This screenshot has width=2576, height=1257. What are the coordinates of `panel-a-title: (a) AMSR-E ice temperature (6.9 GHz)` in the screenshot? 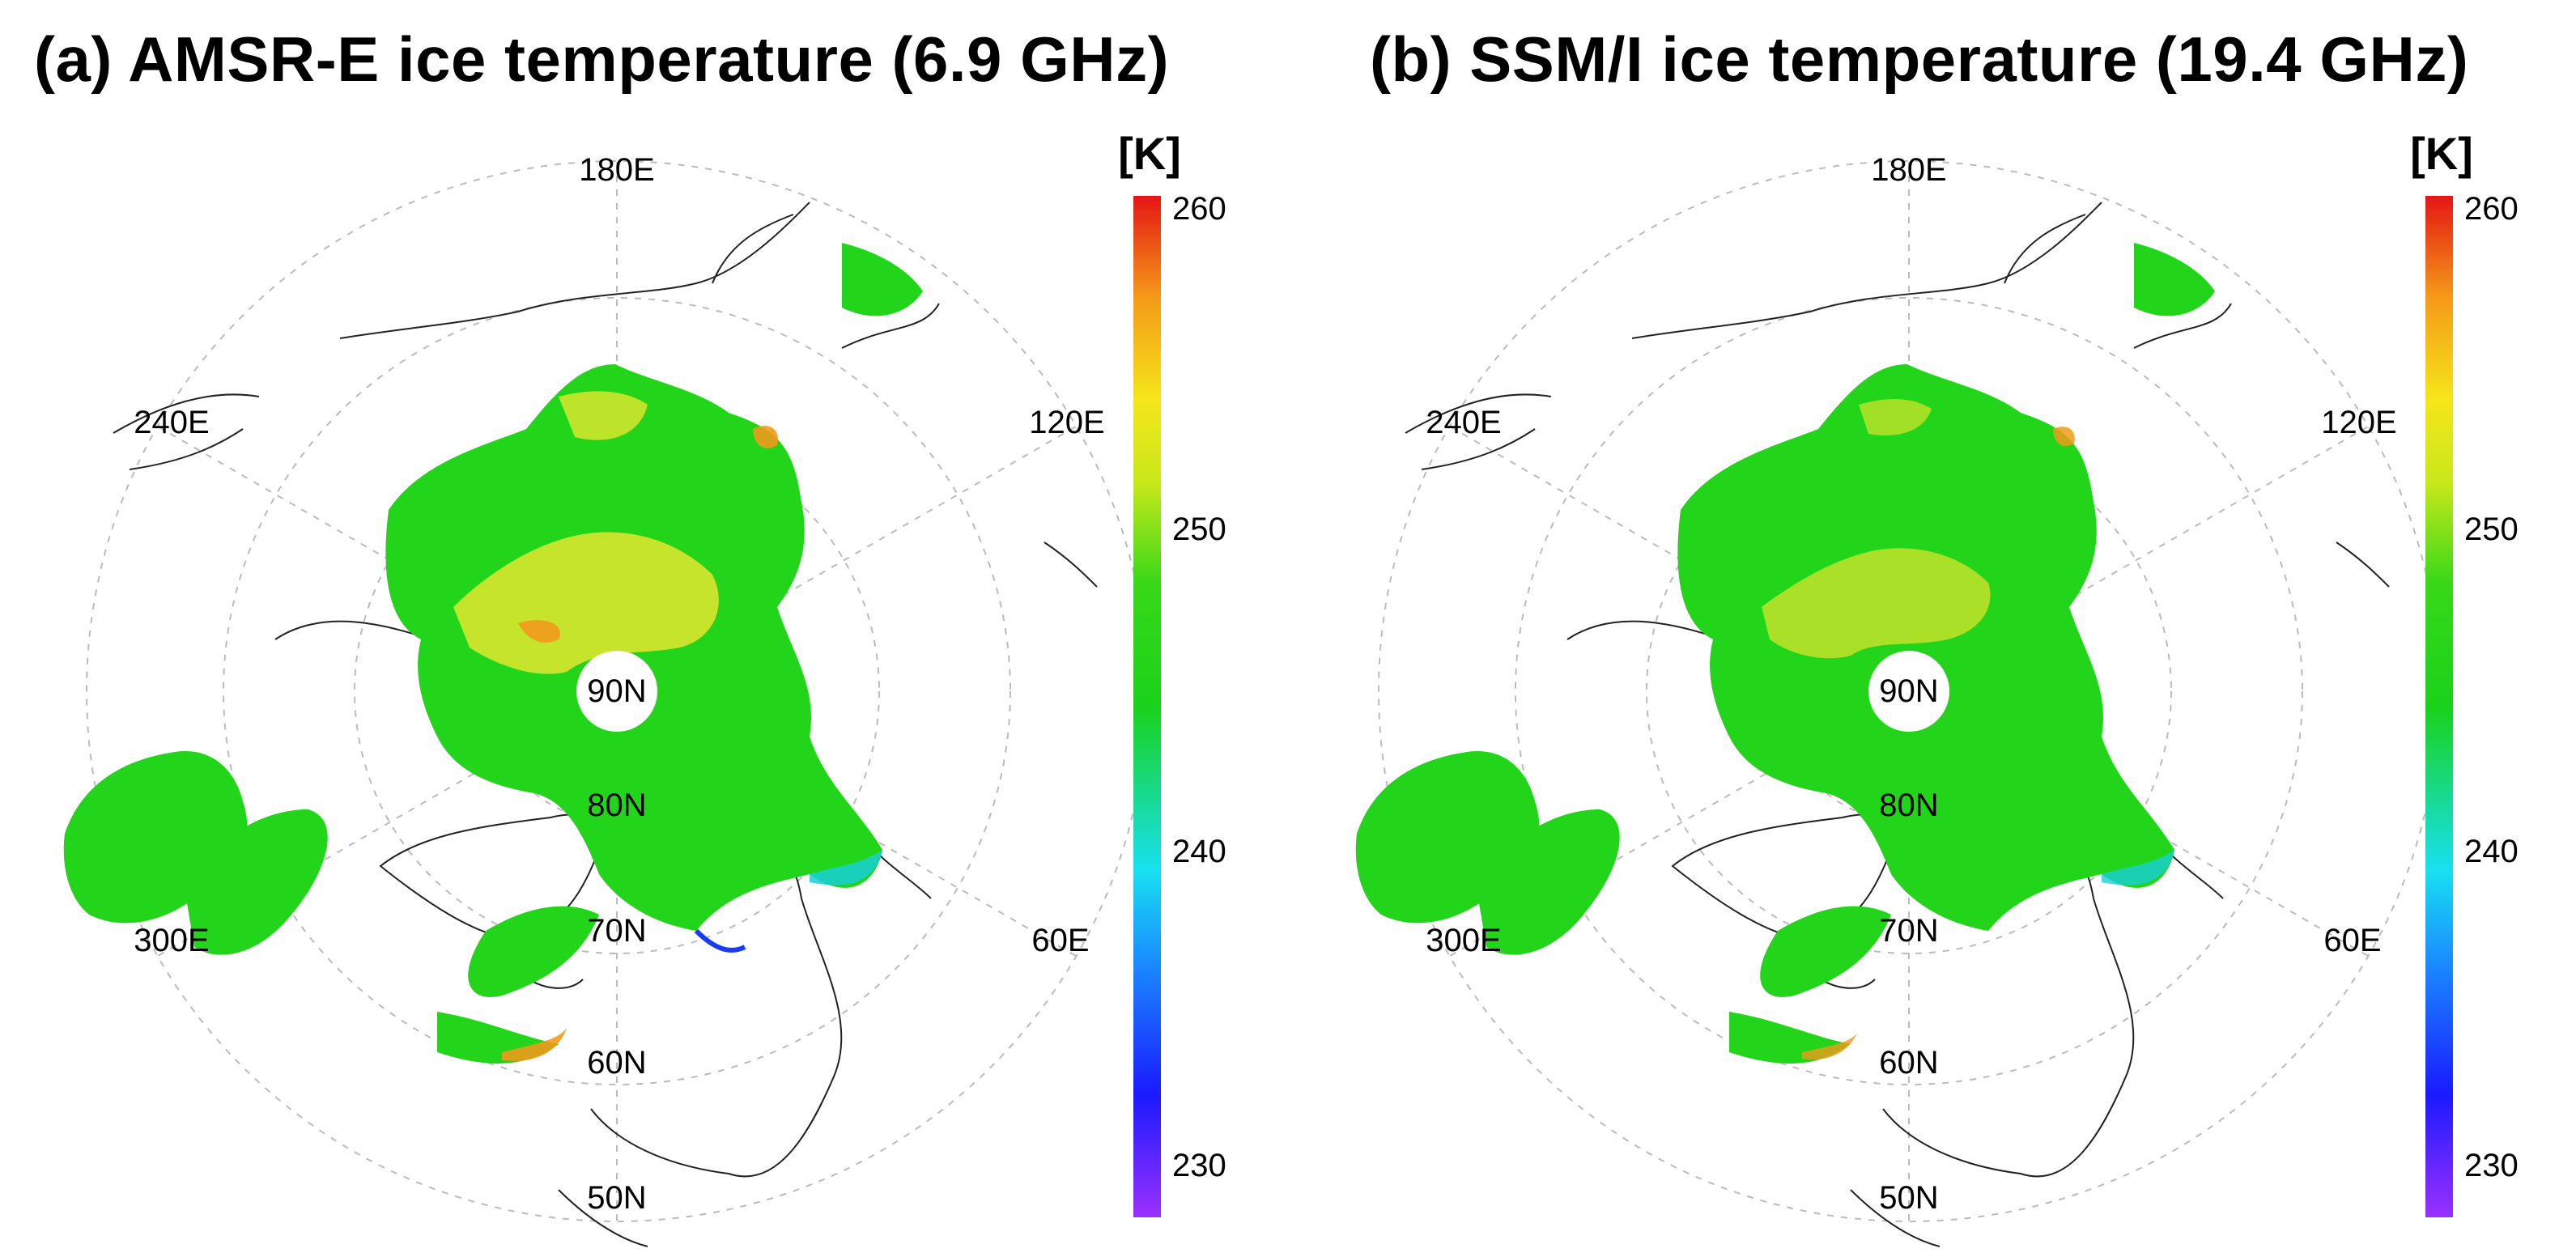 It's located at (602, 59).